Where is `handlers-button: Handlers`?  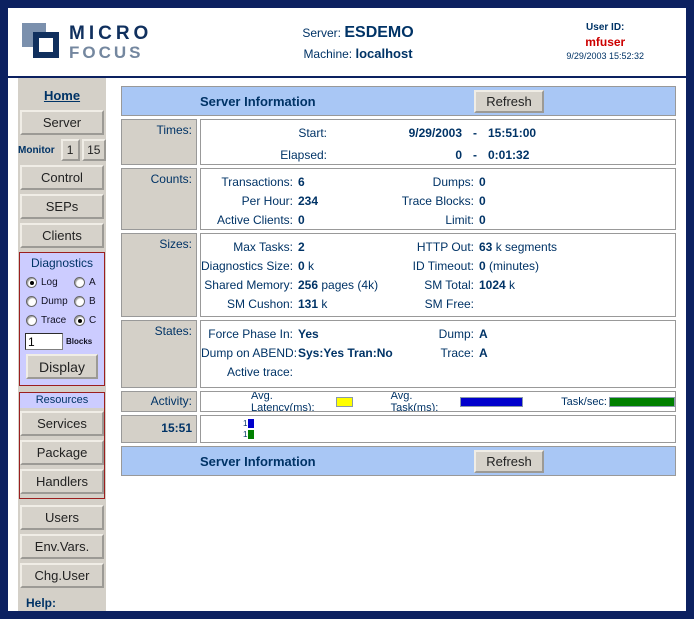 handlers-button: Handlers is located at coordinates (62, 481).